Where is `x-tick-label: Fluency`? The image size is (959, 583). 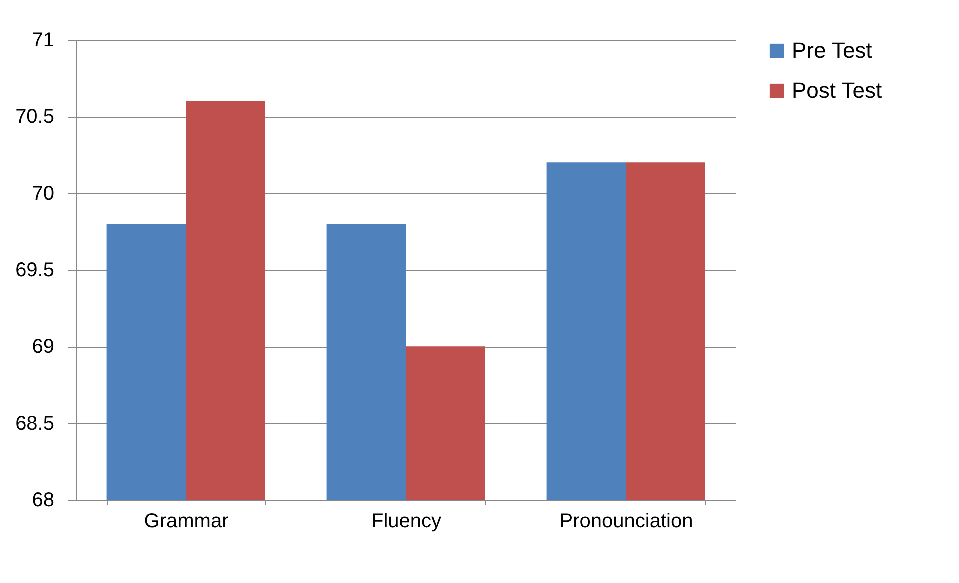 x-tick-label: Fluency is located at coordinates (406, 521).